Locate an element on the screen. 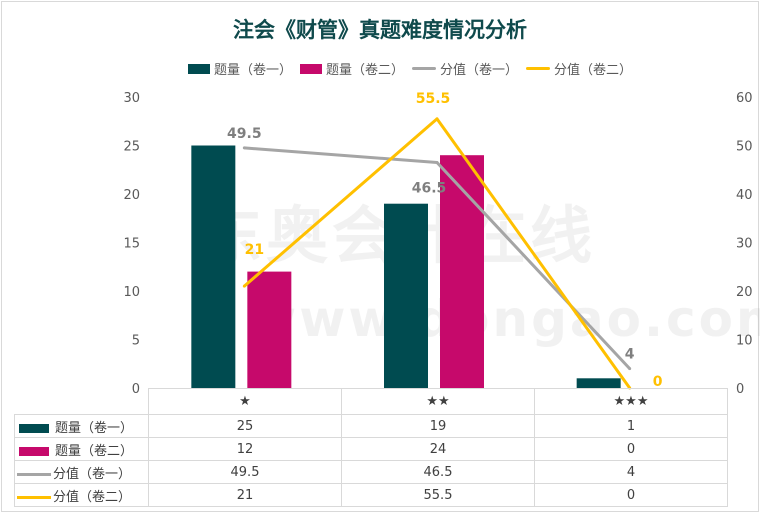 This screenshot has height=523, width=760. data-label: 55.5 is located at coordinates (433, 99).